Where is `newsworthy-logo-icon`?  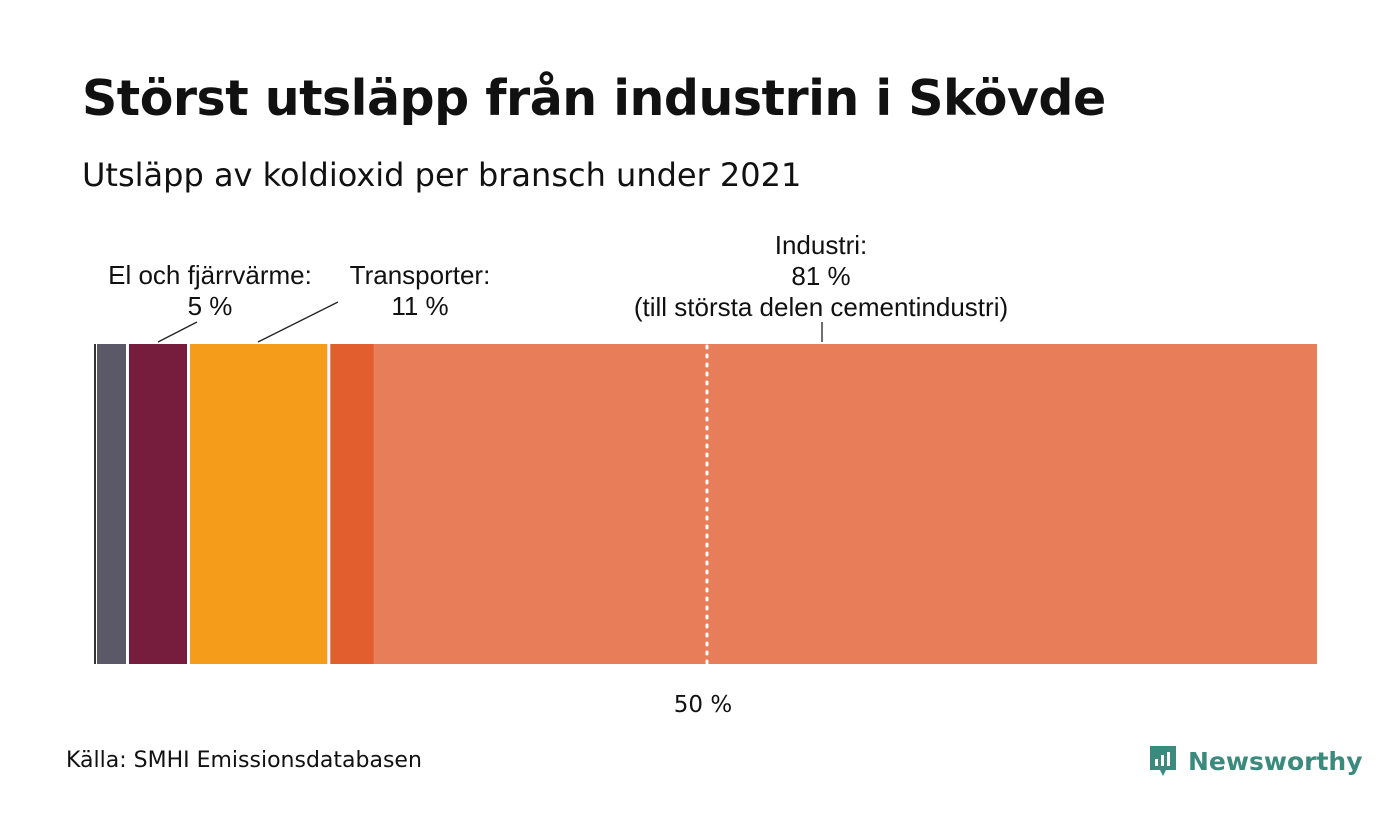
newsworthy-logo-icon is located at coordinates (1163, 761).